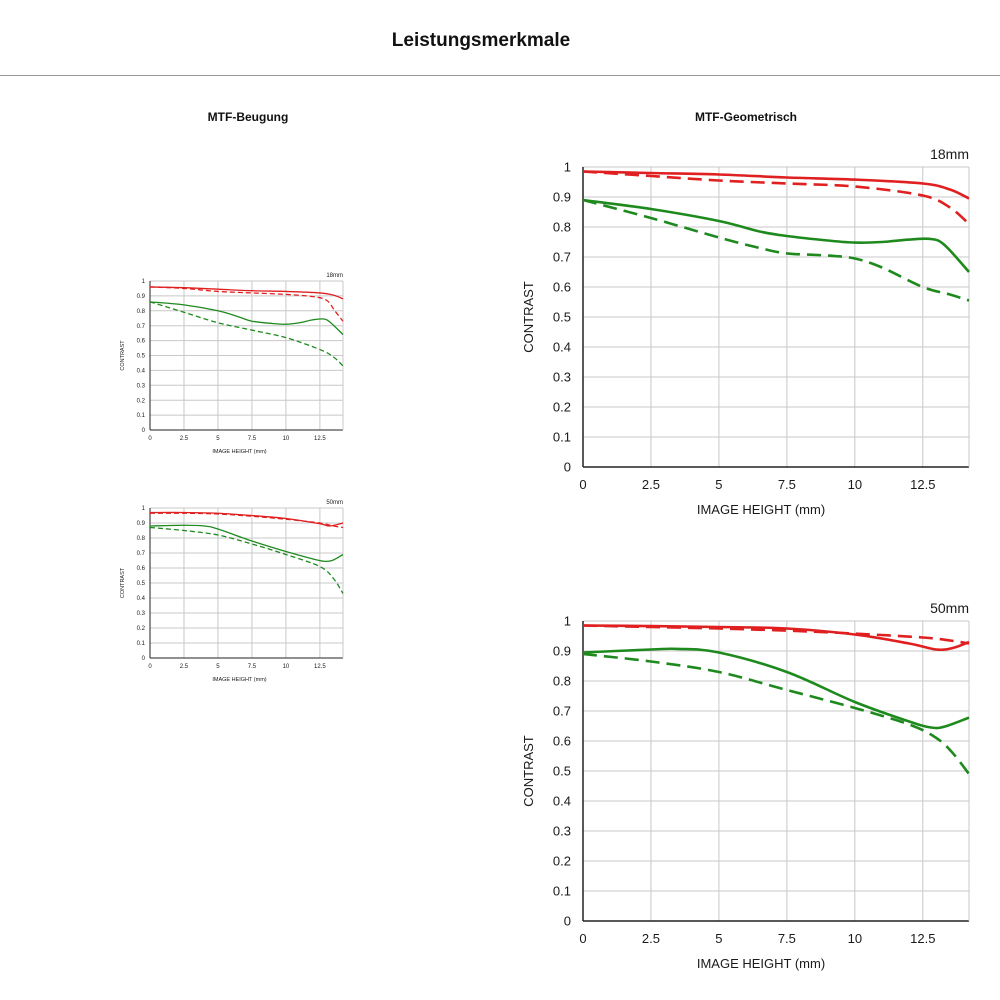  What do you see at coordinates (481, 40) in the screenshot?
I see `page-title: Leistungsmerkmale` at bounding box center [481, 40].